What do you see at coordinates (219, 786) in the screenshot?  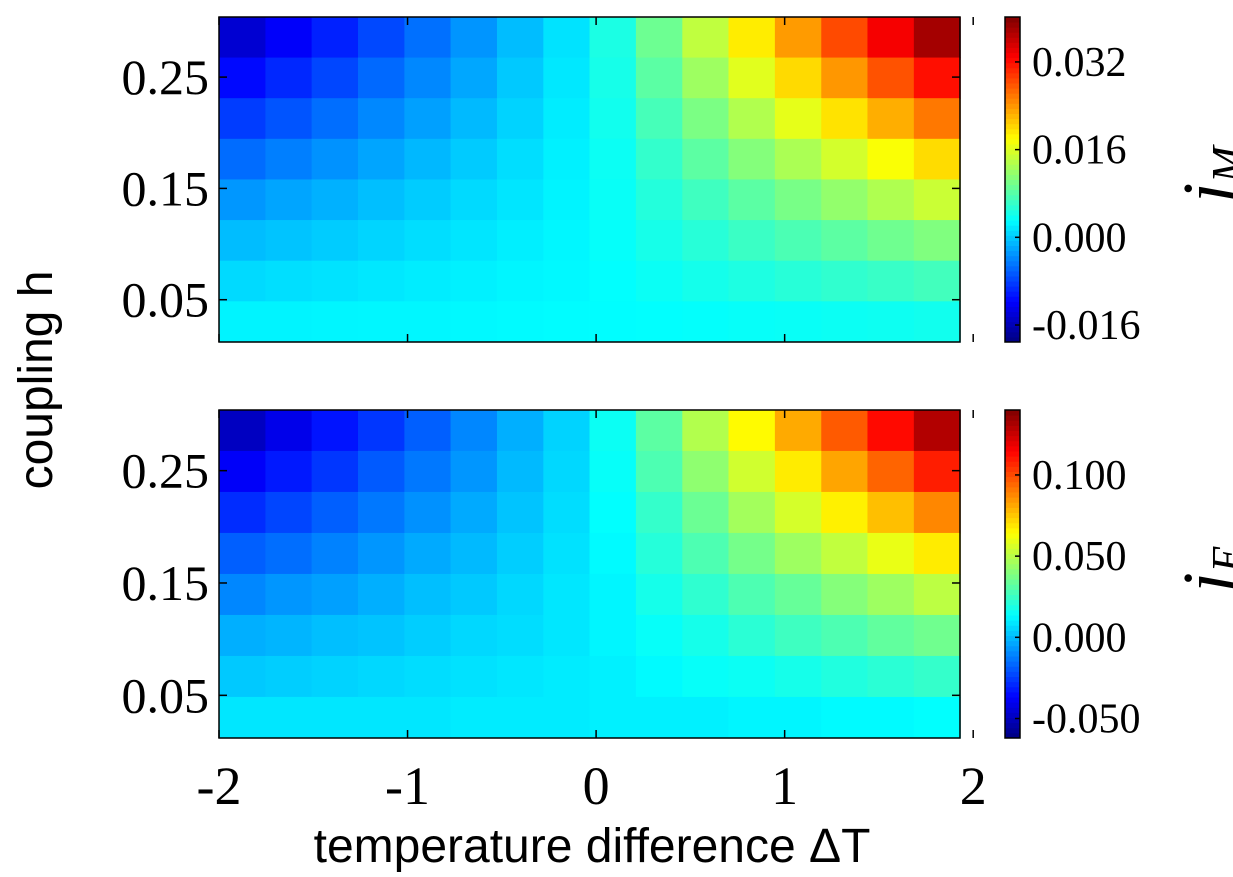 I see `x-tick-label: -2` at bounding box center [219, 786].